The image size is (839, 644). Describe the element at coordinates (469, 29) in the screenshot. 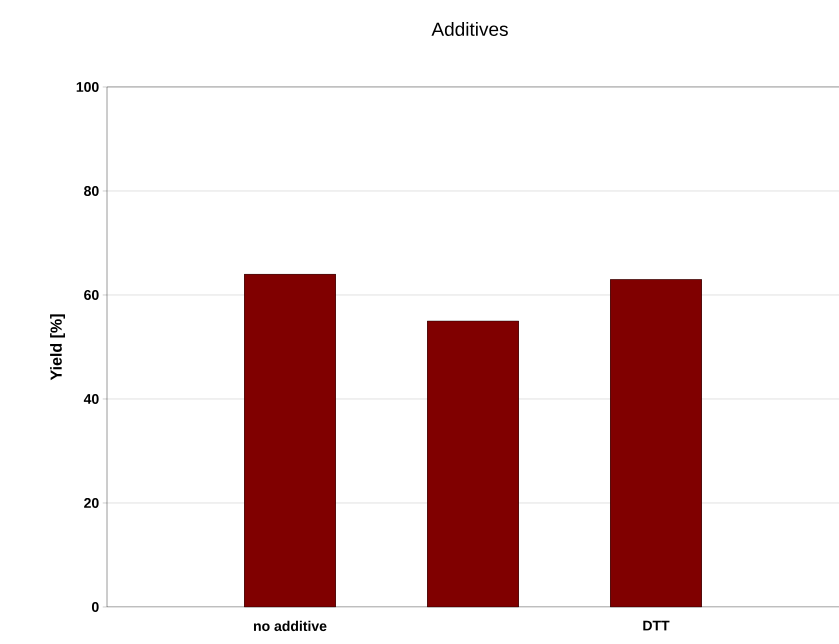

I see `chart-title: Additives` at that location.